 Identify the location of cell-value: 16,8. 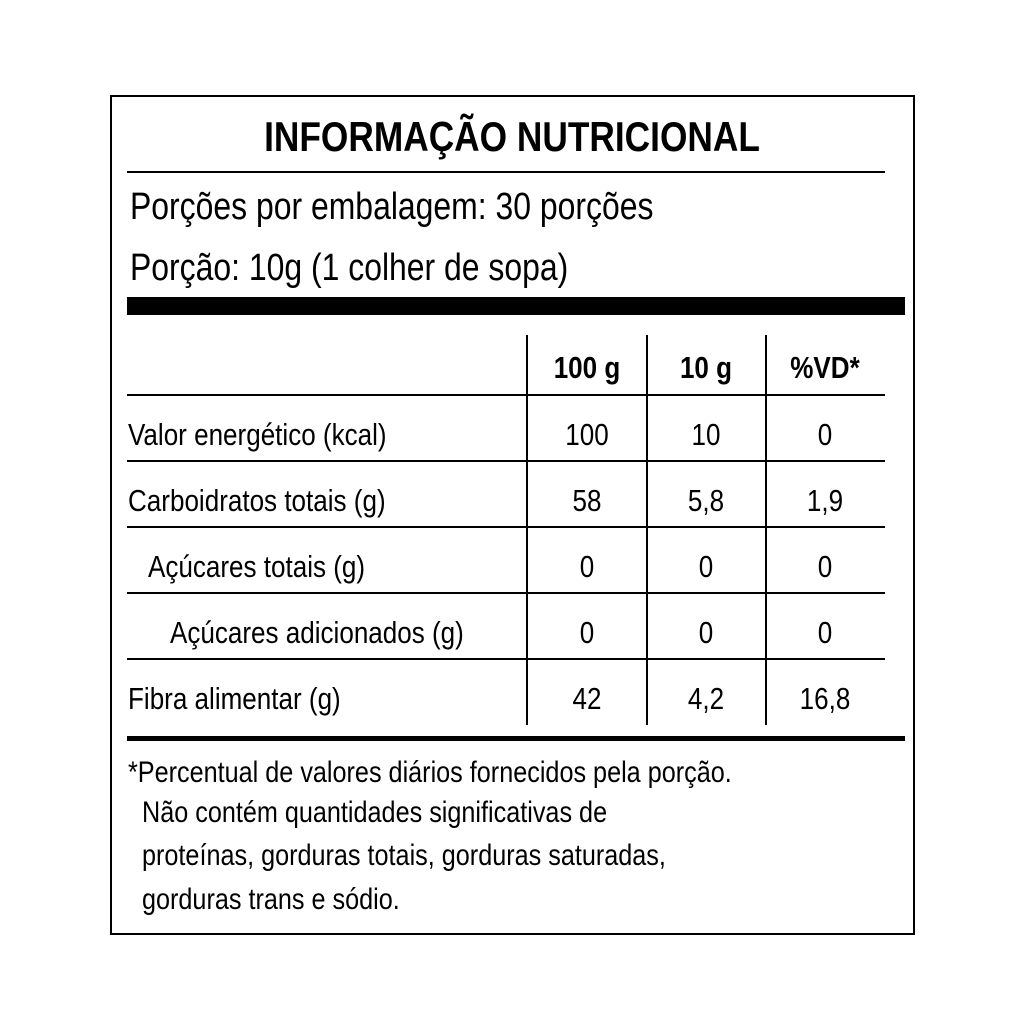
(825, 698).